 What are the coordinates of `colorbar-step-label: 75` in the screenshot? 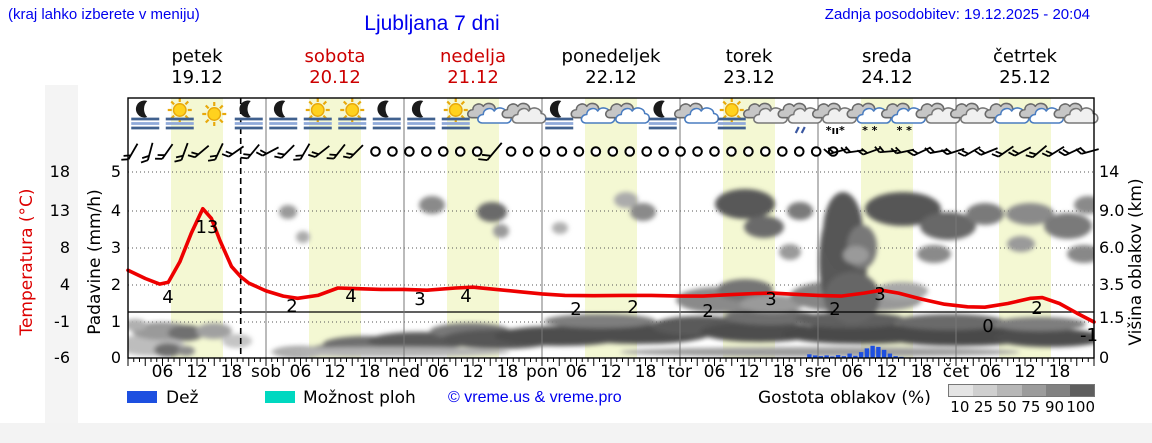 It's located at (1031, 407).